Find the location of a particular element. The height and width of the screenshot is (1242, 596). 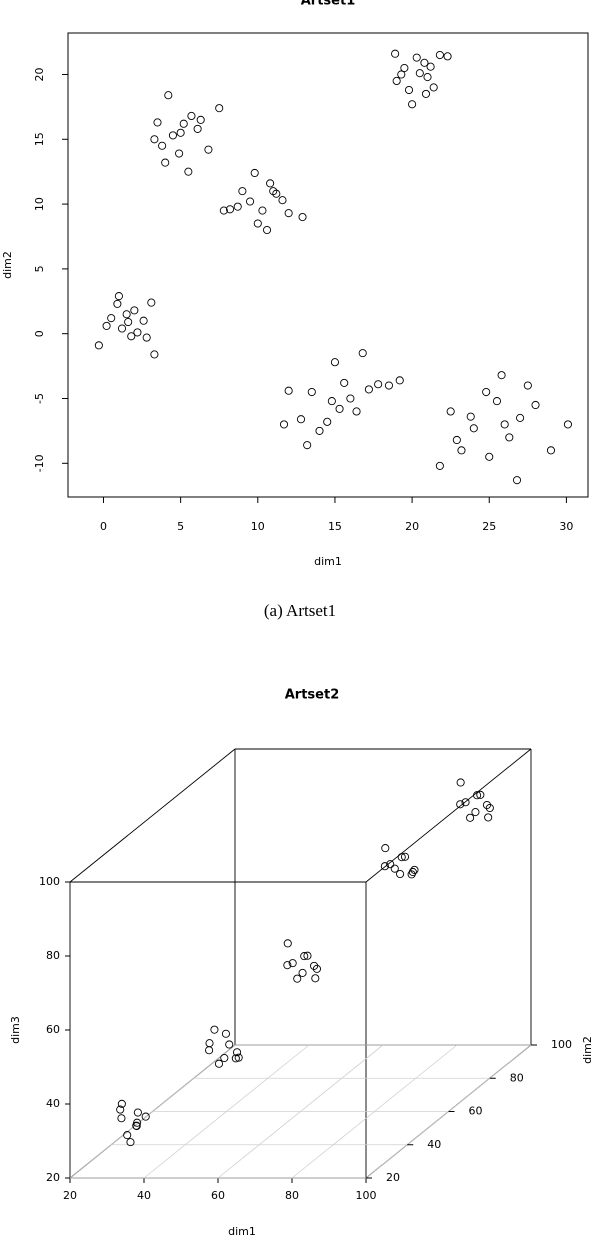

y-tick-label: 15 is located at coordinates (39, 139).